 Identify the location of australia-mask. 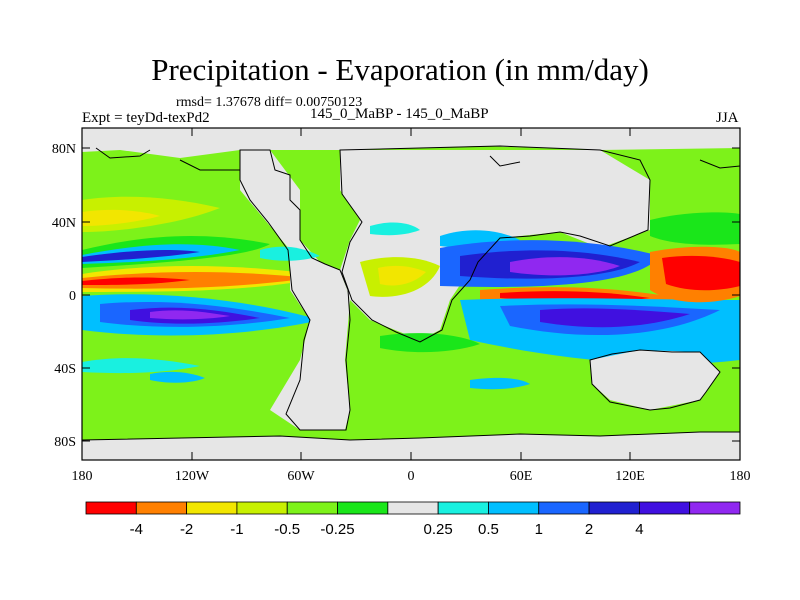
(655, 380).